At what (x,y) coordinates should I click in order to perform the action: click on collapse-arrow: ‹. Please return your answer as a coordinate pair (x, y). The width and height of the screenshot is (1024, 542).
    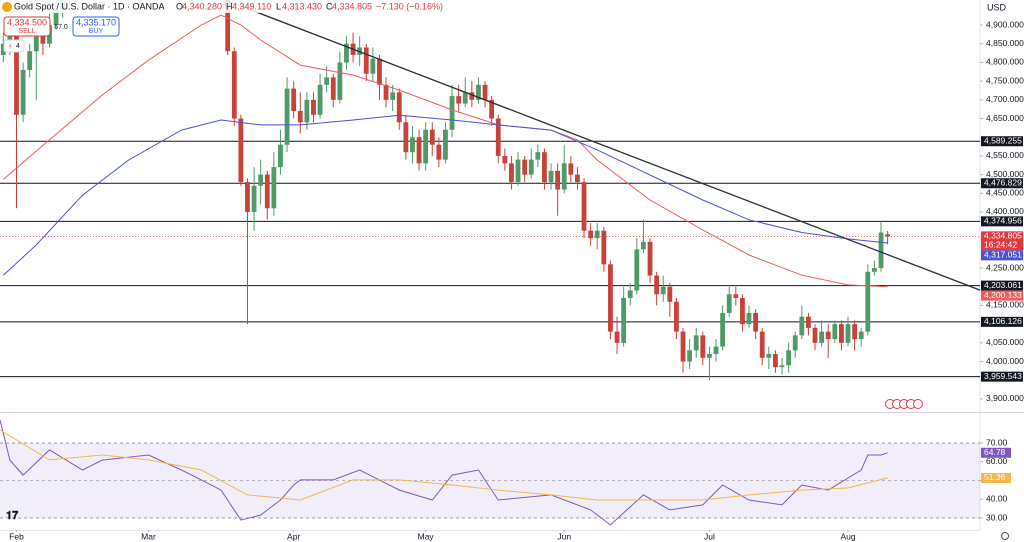
    Looking at the image, I should click on (10, 46).